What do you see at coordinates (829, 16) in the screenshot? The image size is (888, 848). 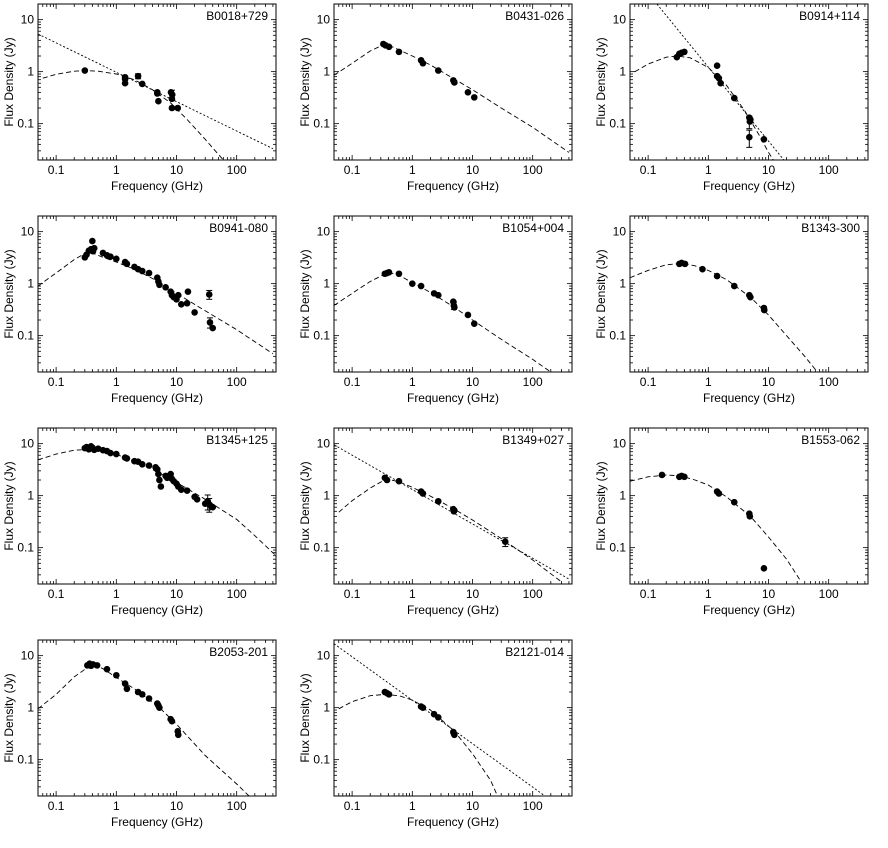 I see `source-name: B0914+114` at bounding box center [829, 16].